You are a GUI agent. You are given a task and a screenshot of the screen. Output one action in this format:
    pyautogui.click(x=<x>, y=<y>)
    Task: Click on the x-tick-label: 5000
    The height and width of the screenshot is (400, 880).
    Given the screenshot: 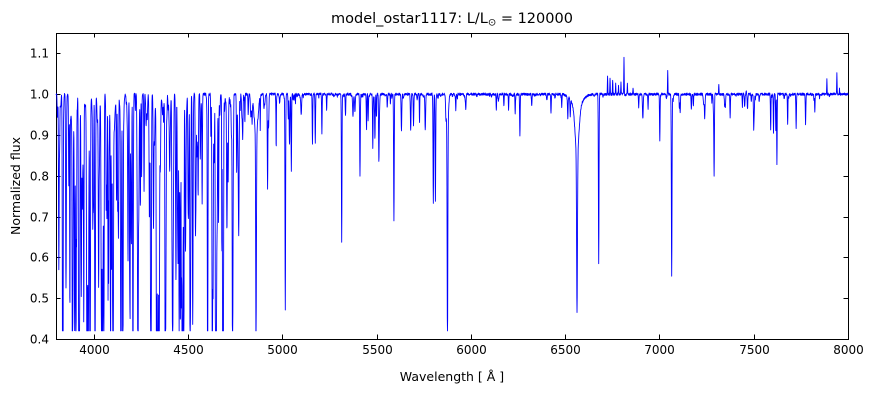 What is the action you would take?
    pyautogui.click(x=282, y=350)
    